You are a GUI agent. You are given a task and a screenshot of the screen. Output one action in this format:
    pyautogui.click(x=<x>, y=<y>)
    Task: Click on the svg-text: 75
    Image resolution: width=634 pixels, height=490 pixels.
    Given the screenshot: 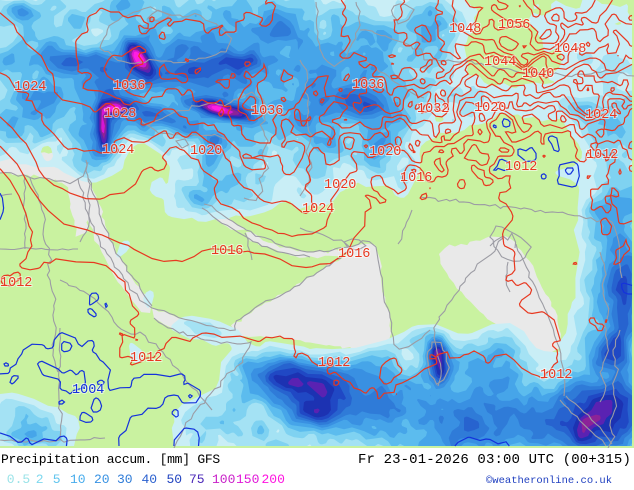 What is the action you would take?
    pyautogui.click(x=197, y=479)
    